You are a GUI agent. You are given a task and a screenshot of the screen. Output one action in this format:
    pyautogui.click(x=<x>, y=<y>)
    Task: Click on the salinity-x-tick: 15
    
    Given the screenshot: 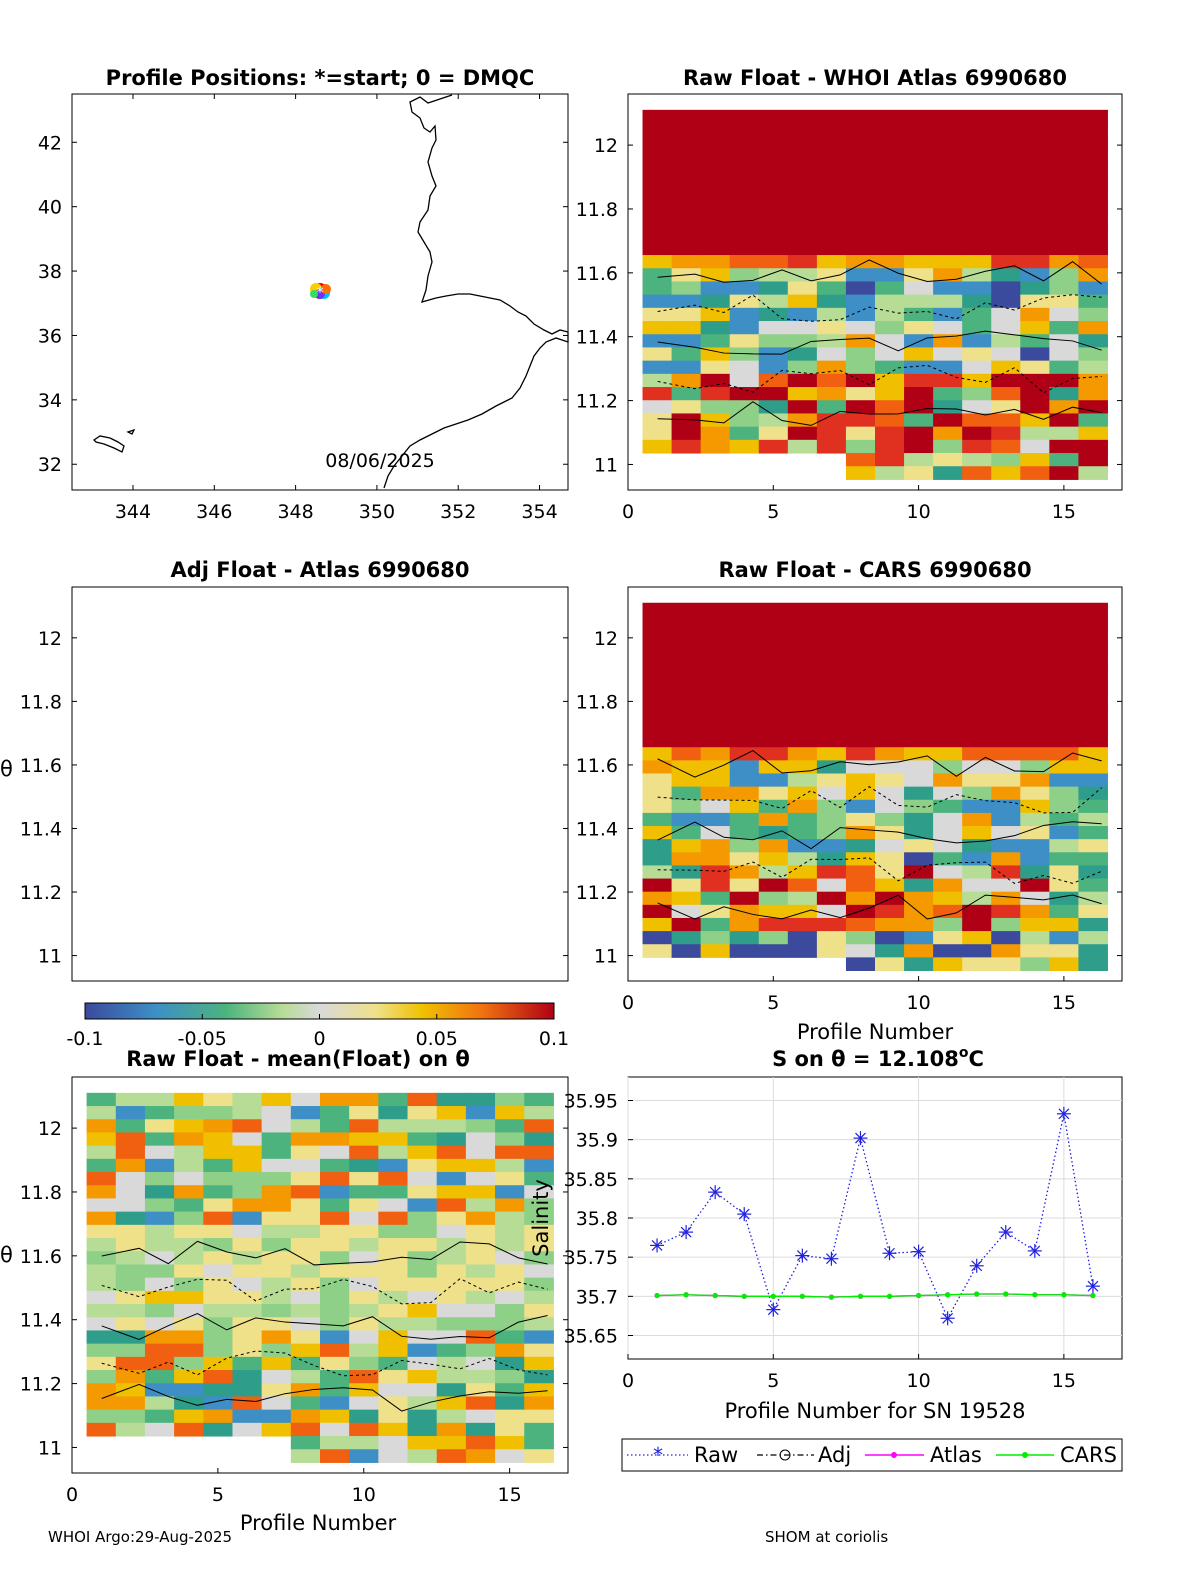 What is the action you would take?
    pyautogui.click(x=1064, y=1381)
    